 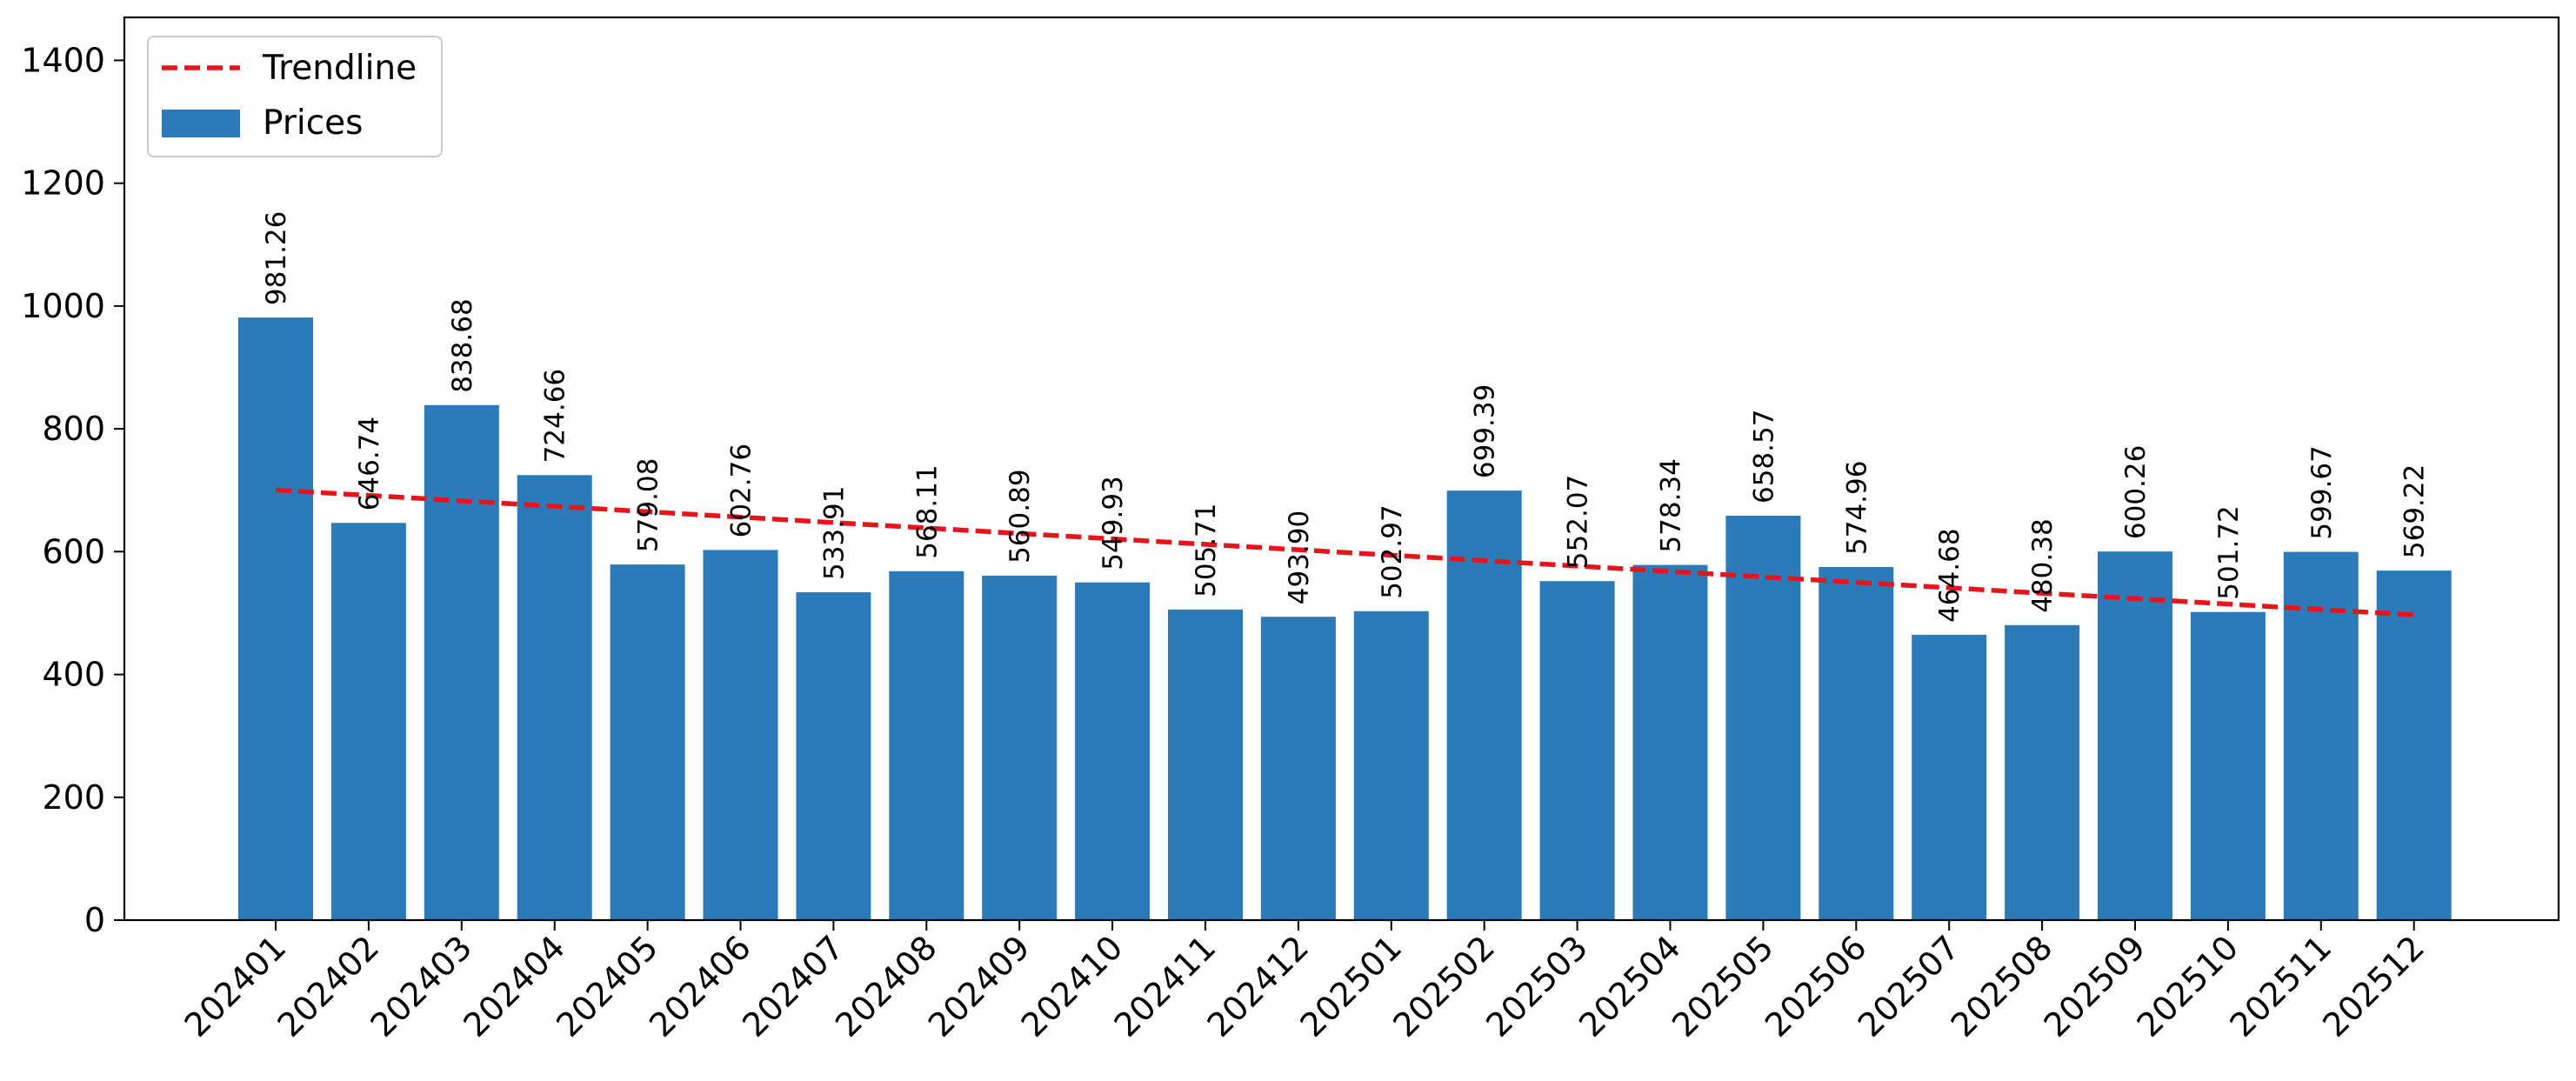 What do you see at coordinates (276, 258) in the screenshot?
I see `bar-value-label-202401: 981.26` at bounding box center [276, 258].